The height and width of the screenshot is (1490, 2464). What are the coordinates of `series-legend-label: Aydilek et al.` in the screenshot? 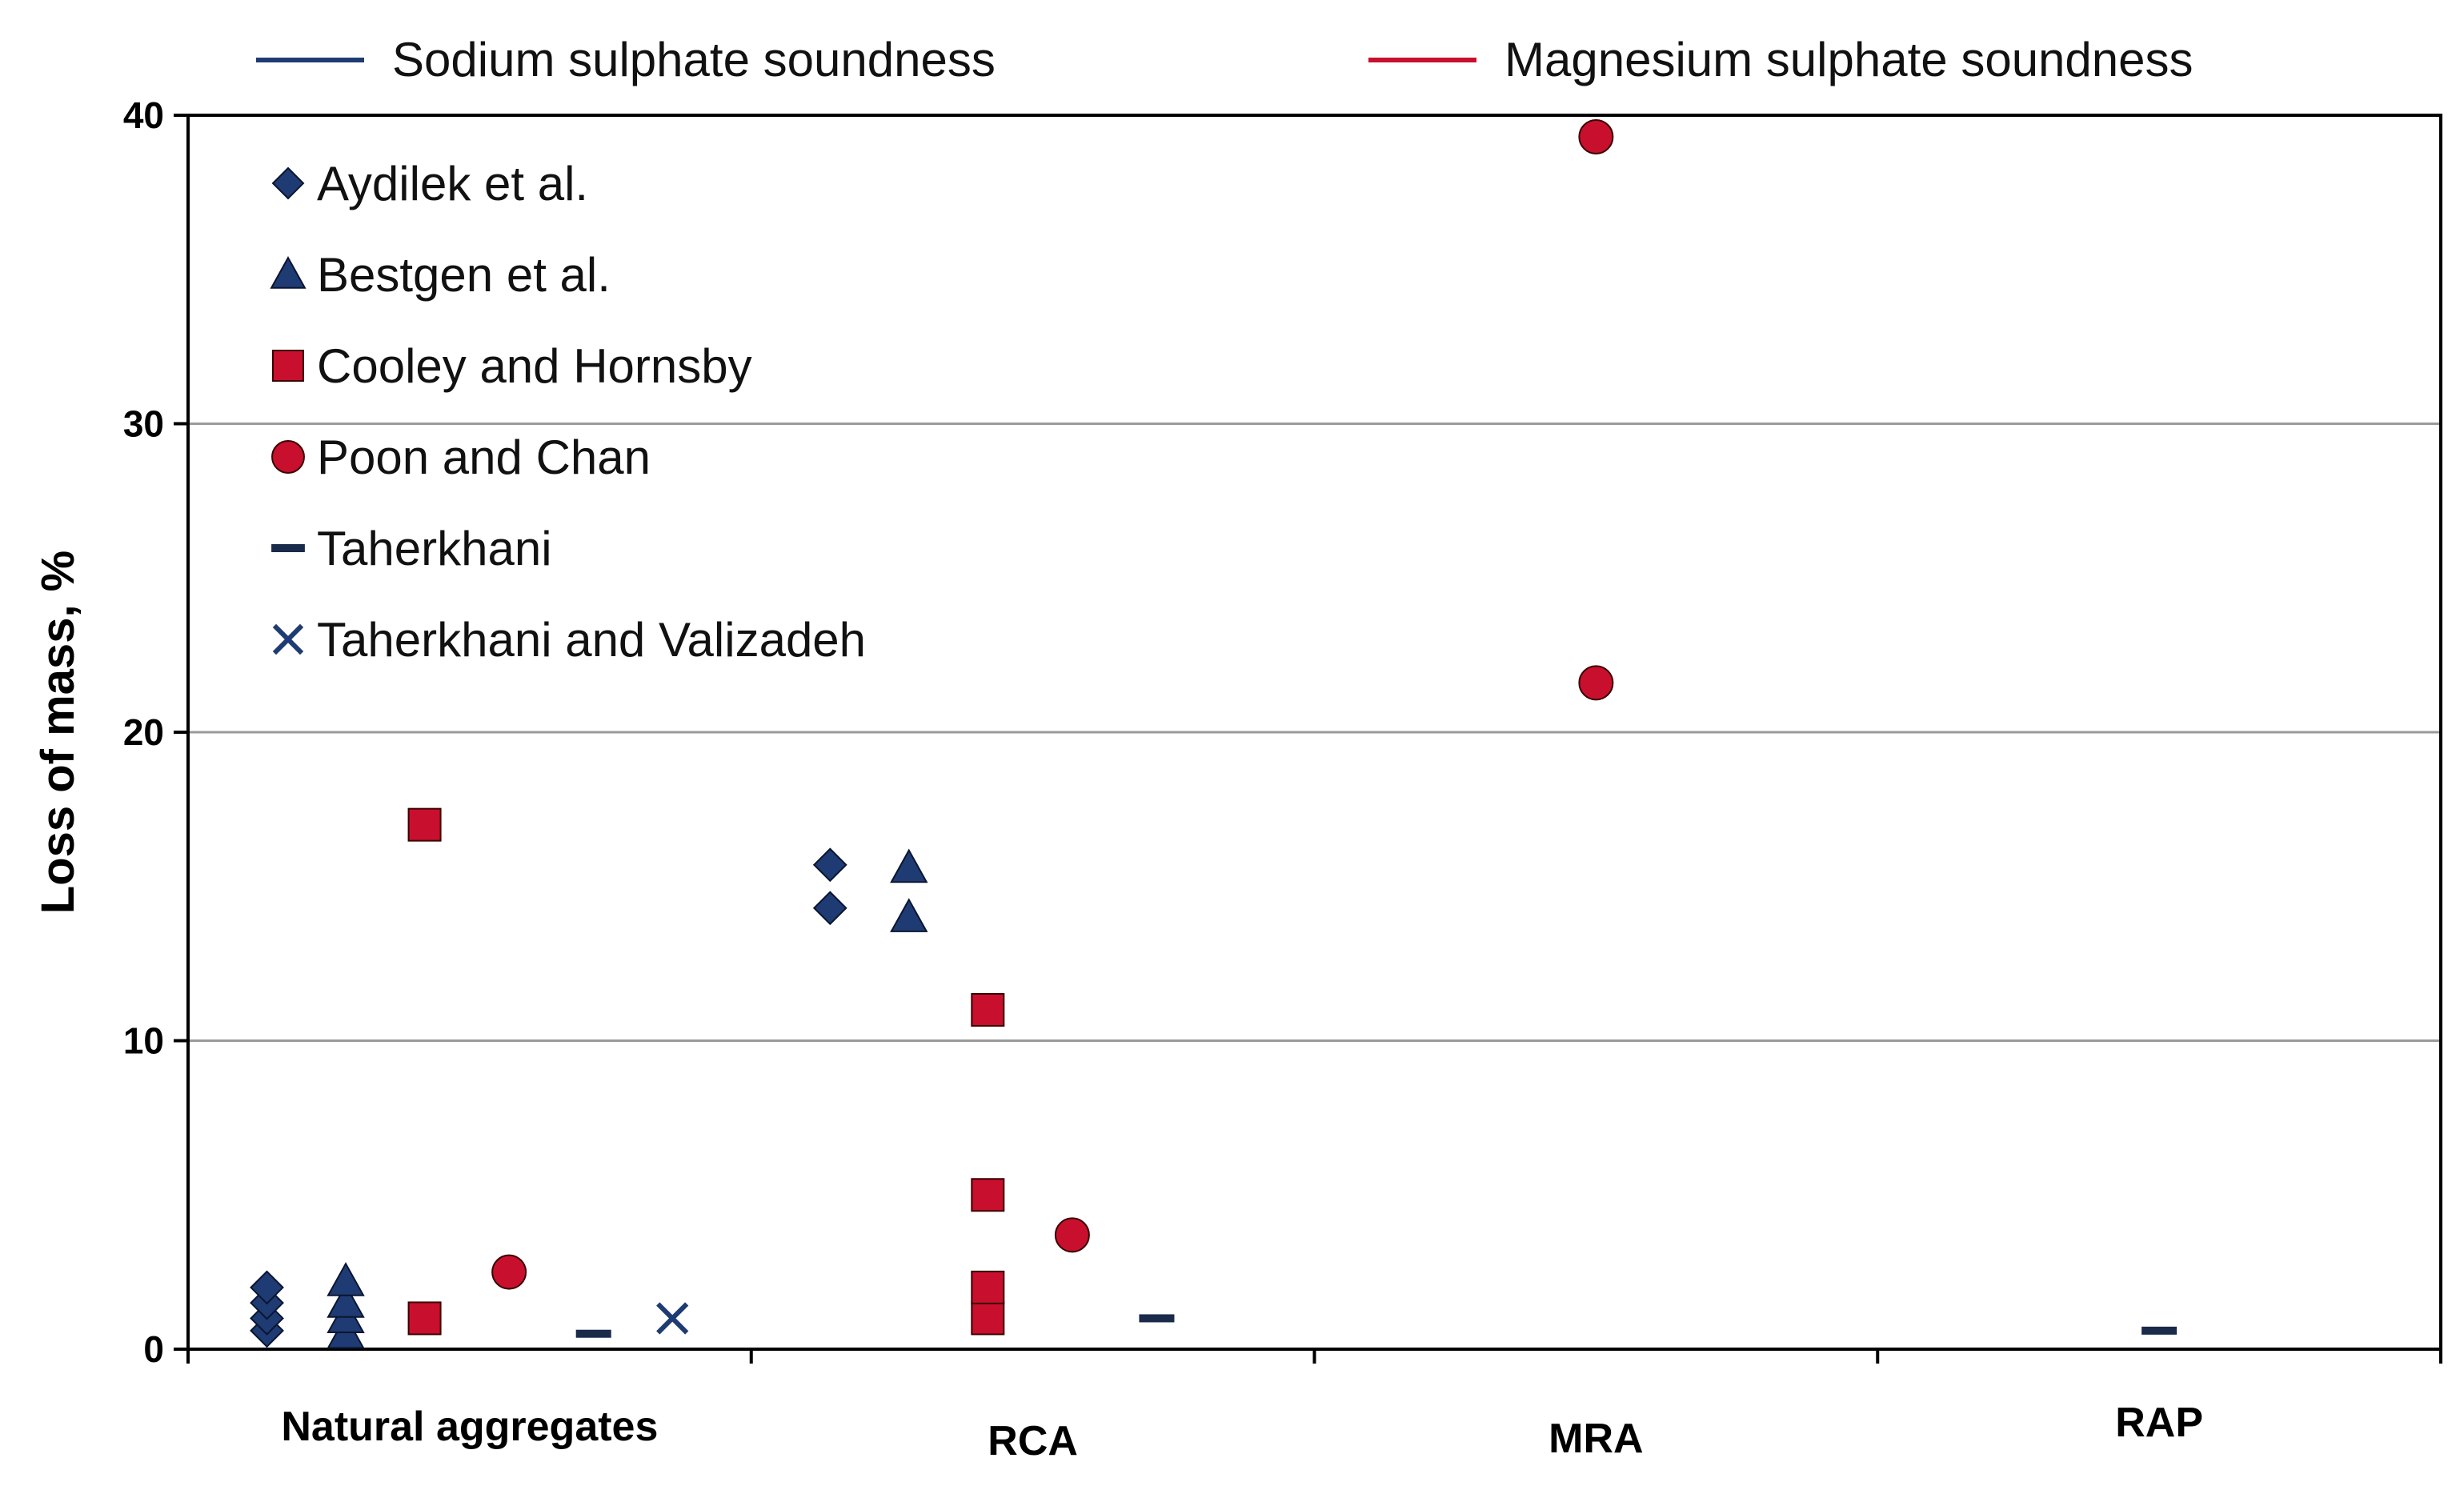 It's located at (453, 183).